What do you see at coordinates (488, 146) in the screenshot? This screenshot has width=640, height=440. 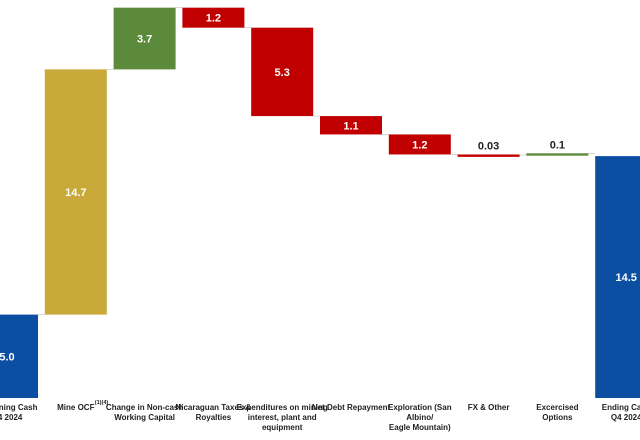 I see `bar-value-label: 0.03` at bounding box center [488, 146].